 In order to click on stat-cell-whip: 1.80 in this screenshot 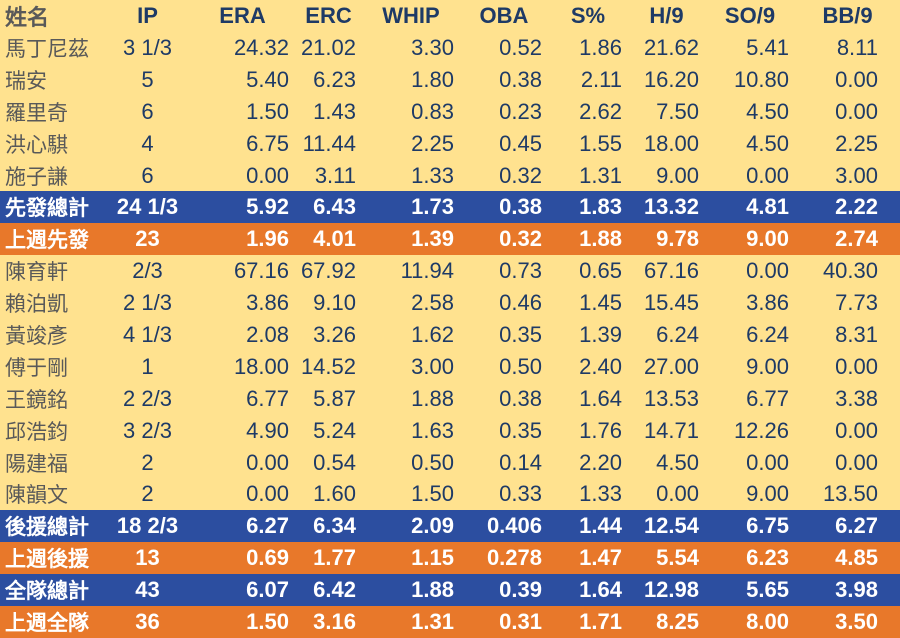, I will do `click(432, 79)`.